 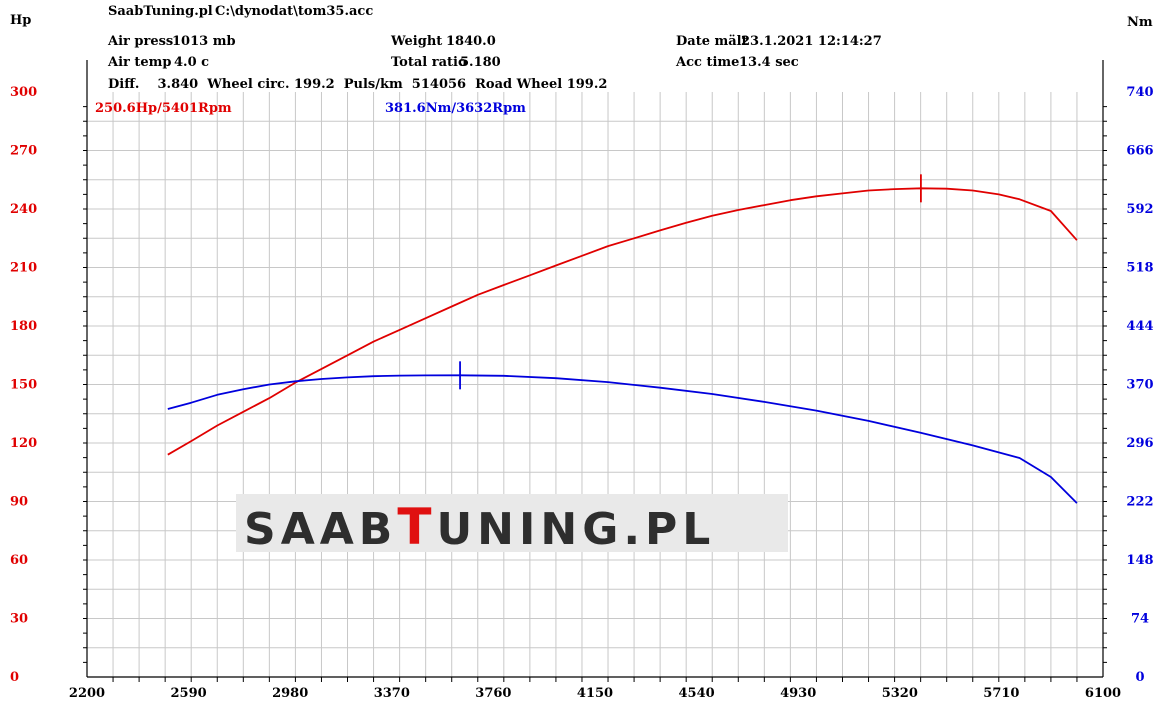 What do you see at coordinates (712, 41) in the screenshot?
I see `date-label: Date mält` at bounding box center [712, 41].